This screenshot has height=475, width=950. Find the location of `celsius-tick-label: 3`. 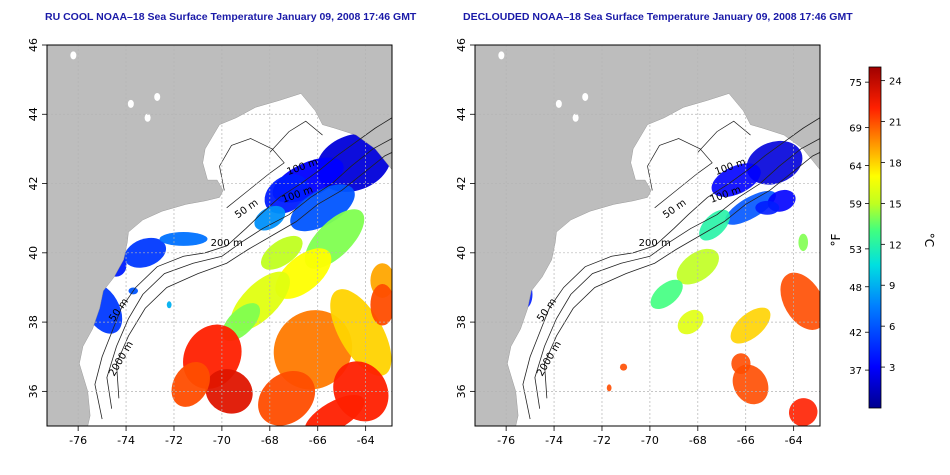

celsius-tick-label: 3 is located at coordinates (892, 368).